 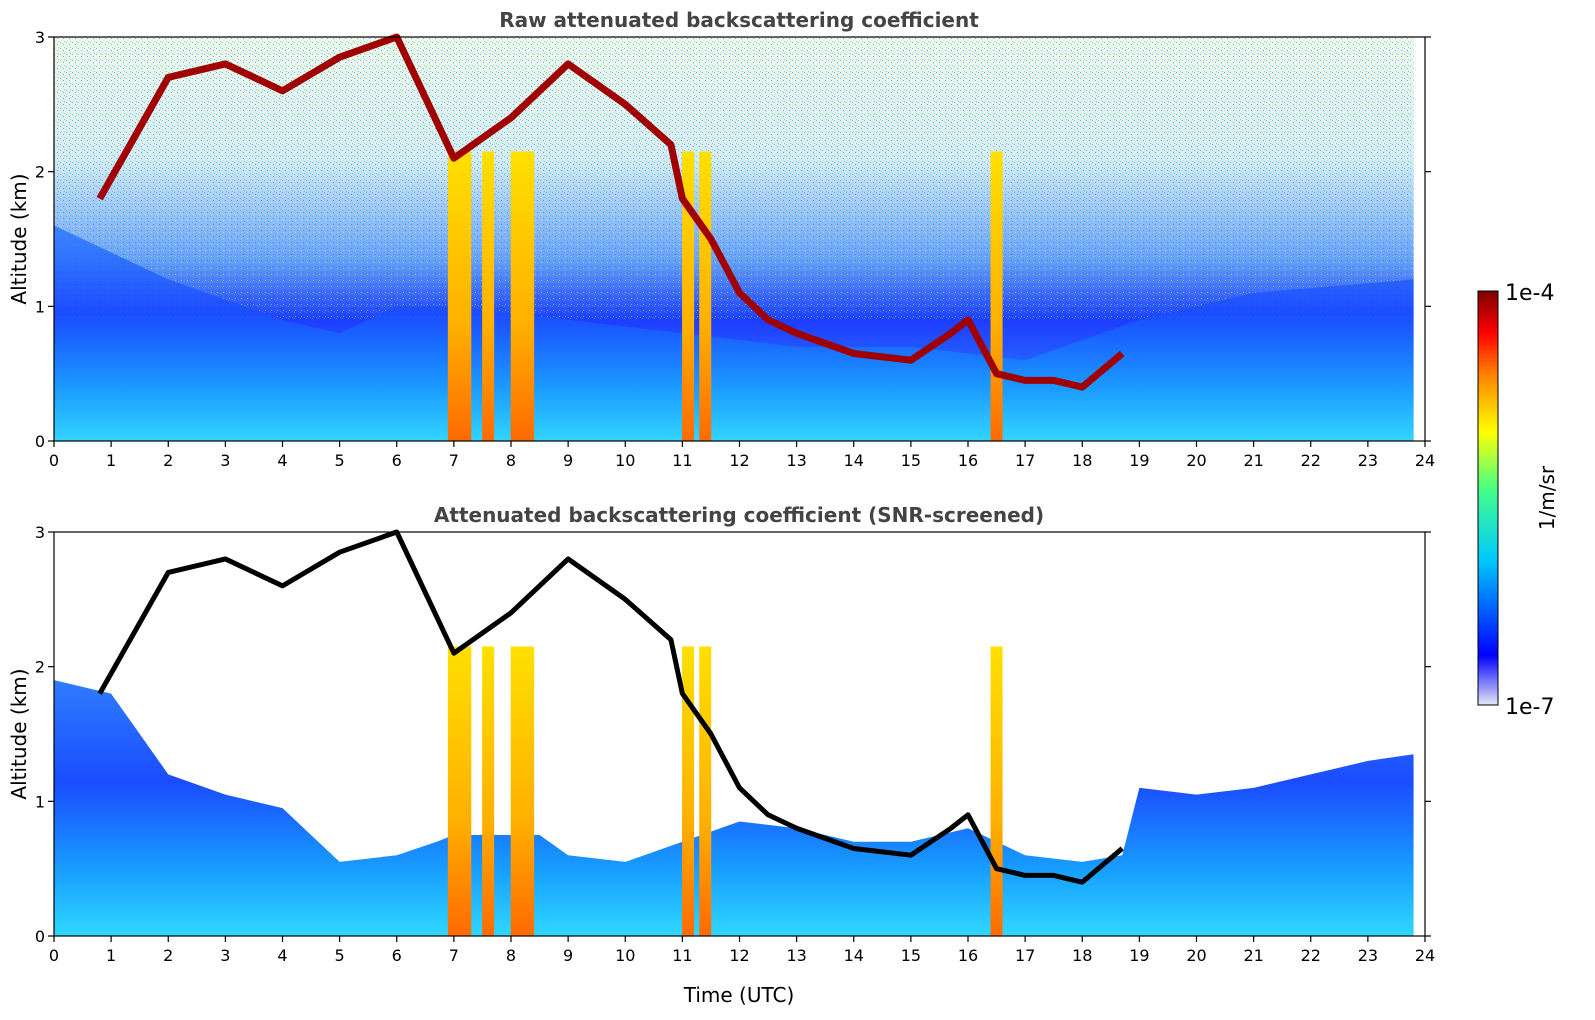 What do you see at coordinates (1529, 293) in the screenshot?
I see `colorbar-max-label: 1e-4` at bounding box center [1529, 293].